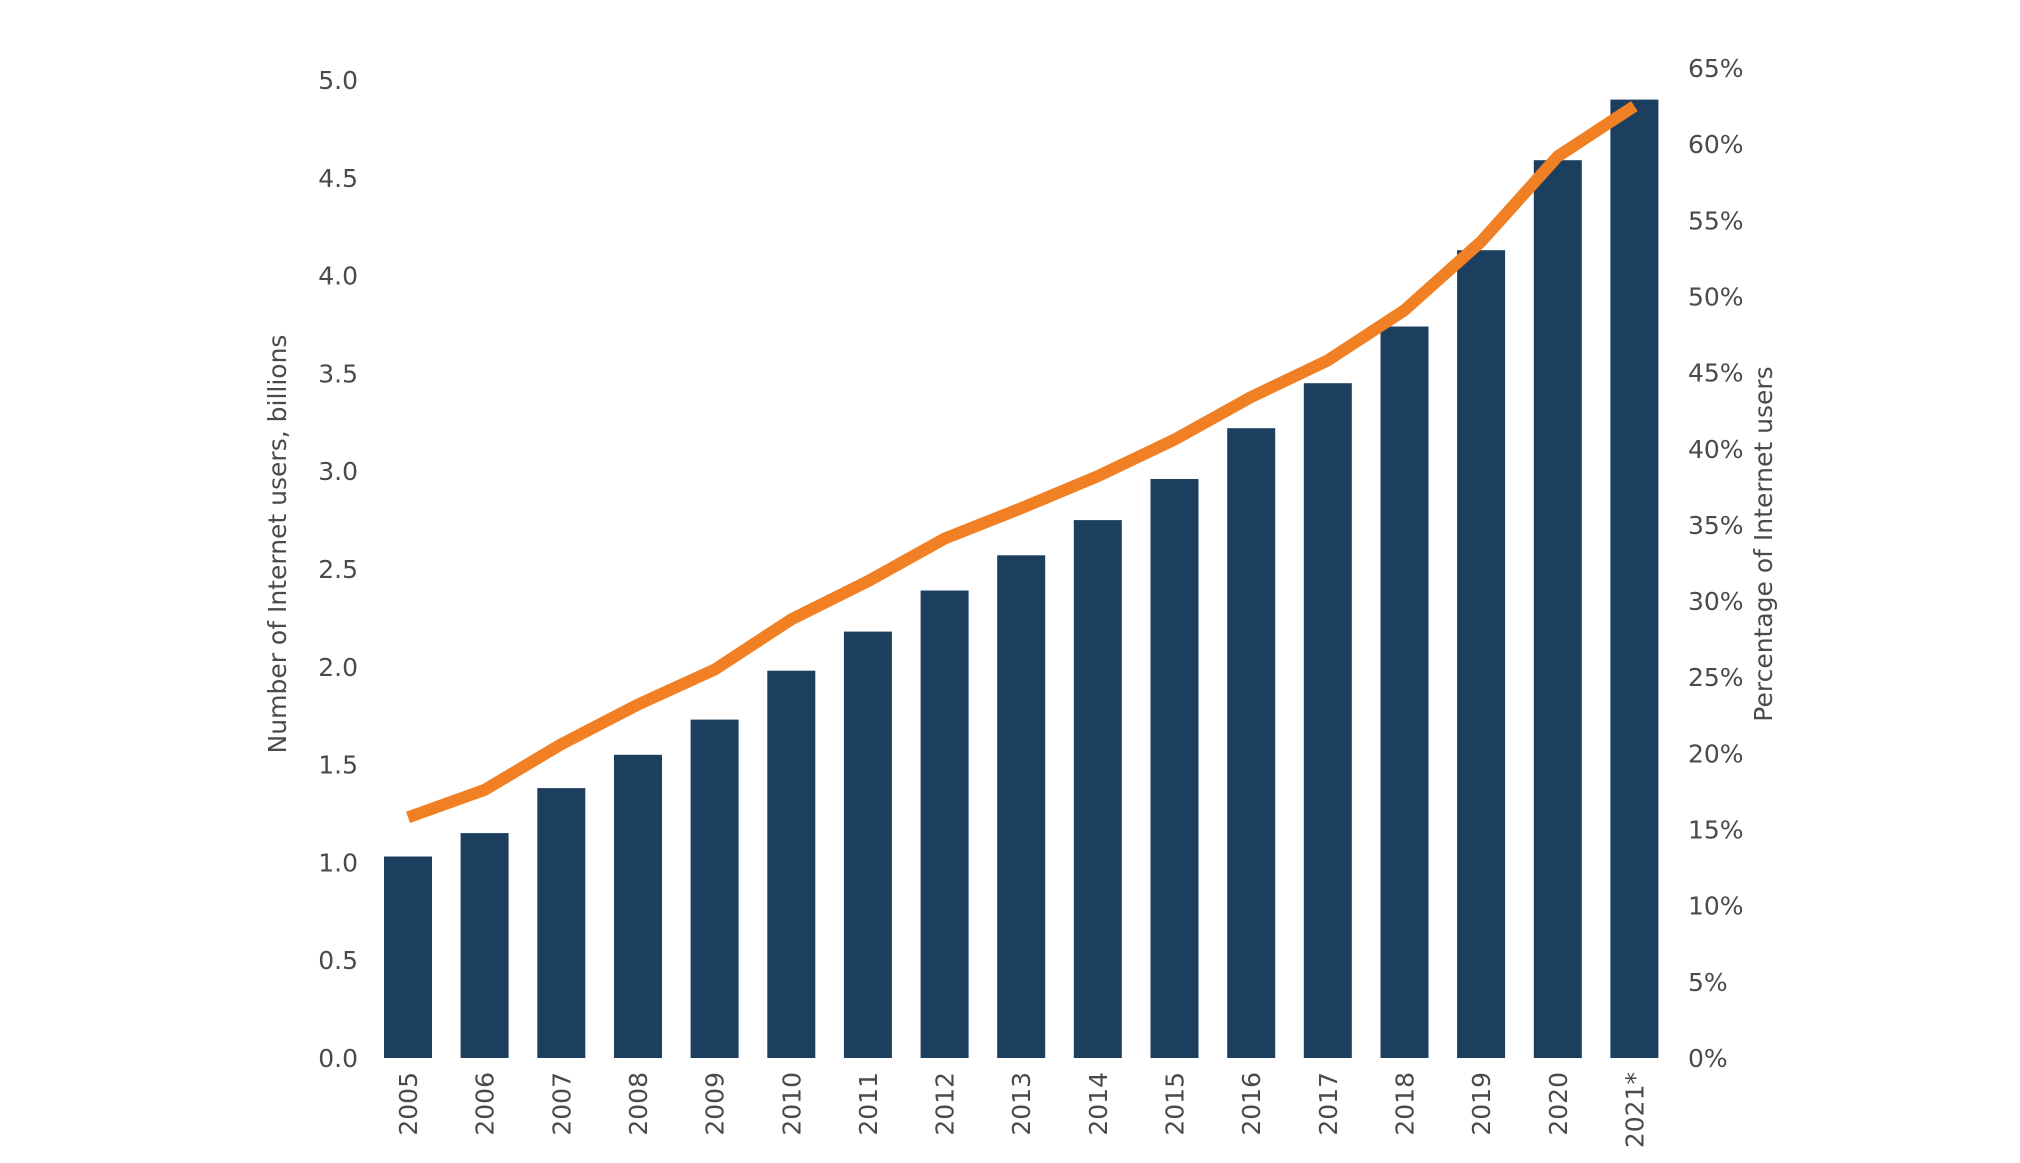 The width and height of the screenshot is (2020, 1163). What do you see at coordinates (791, 1104) in the screenshot?
I see `x-tick-label: 2010` at bounding box center [791, 1104].